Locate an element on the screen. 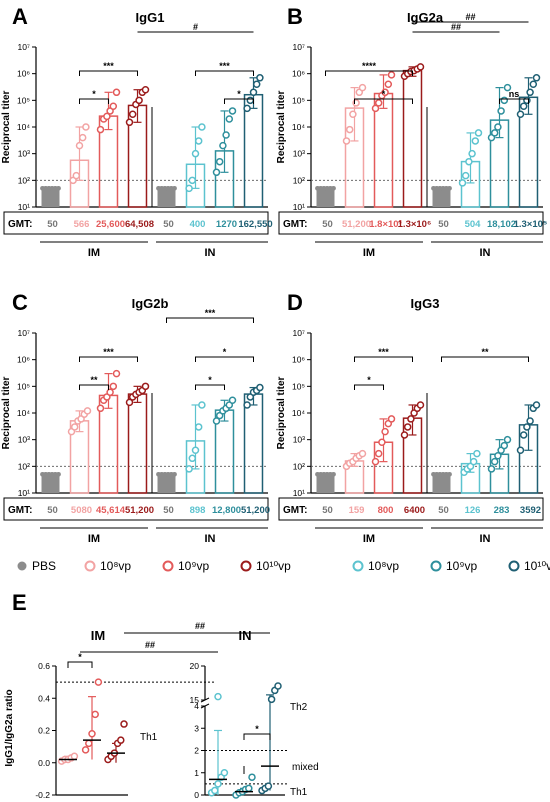  annotation-th1-in: Th1 is located at coordinates (299, 792).